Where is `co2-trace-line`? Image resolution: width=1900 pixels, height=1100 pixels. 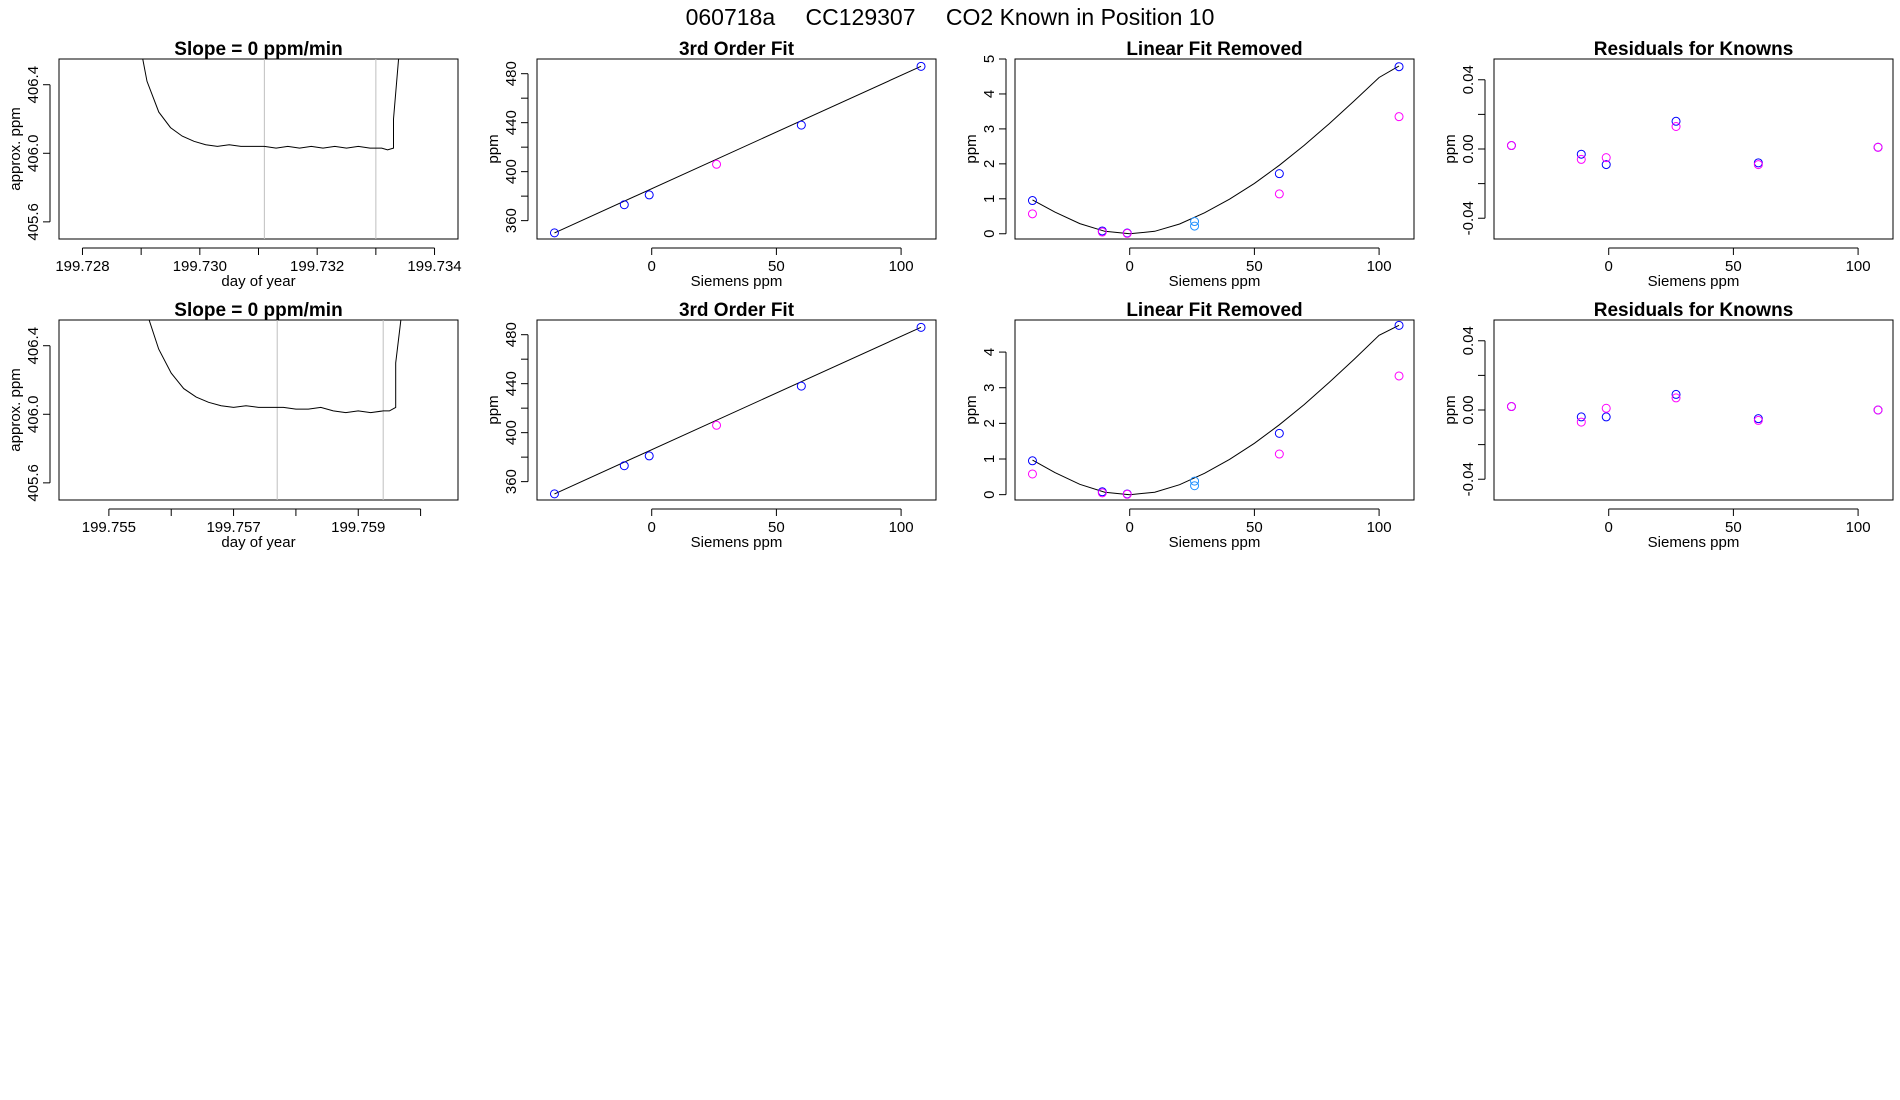
co2-trace-line is located at coordinates (275, 367).